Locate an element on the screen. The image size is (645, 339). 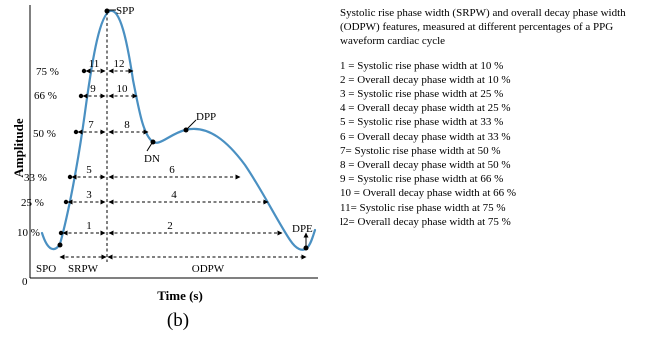
origin-label: 0 is located at coordinates (25, 282).